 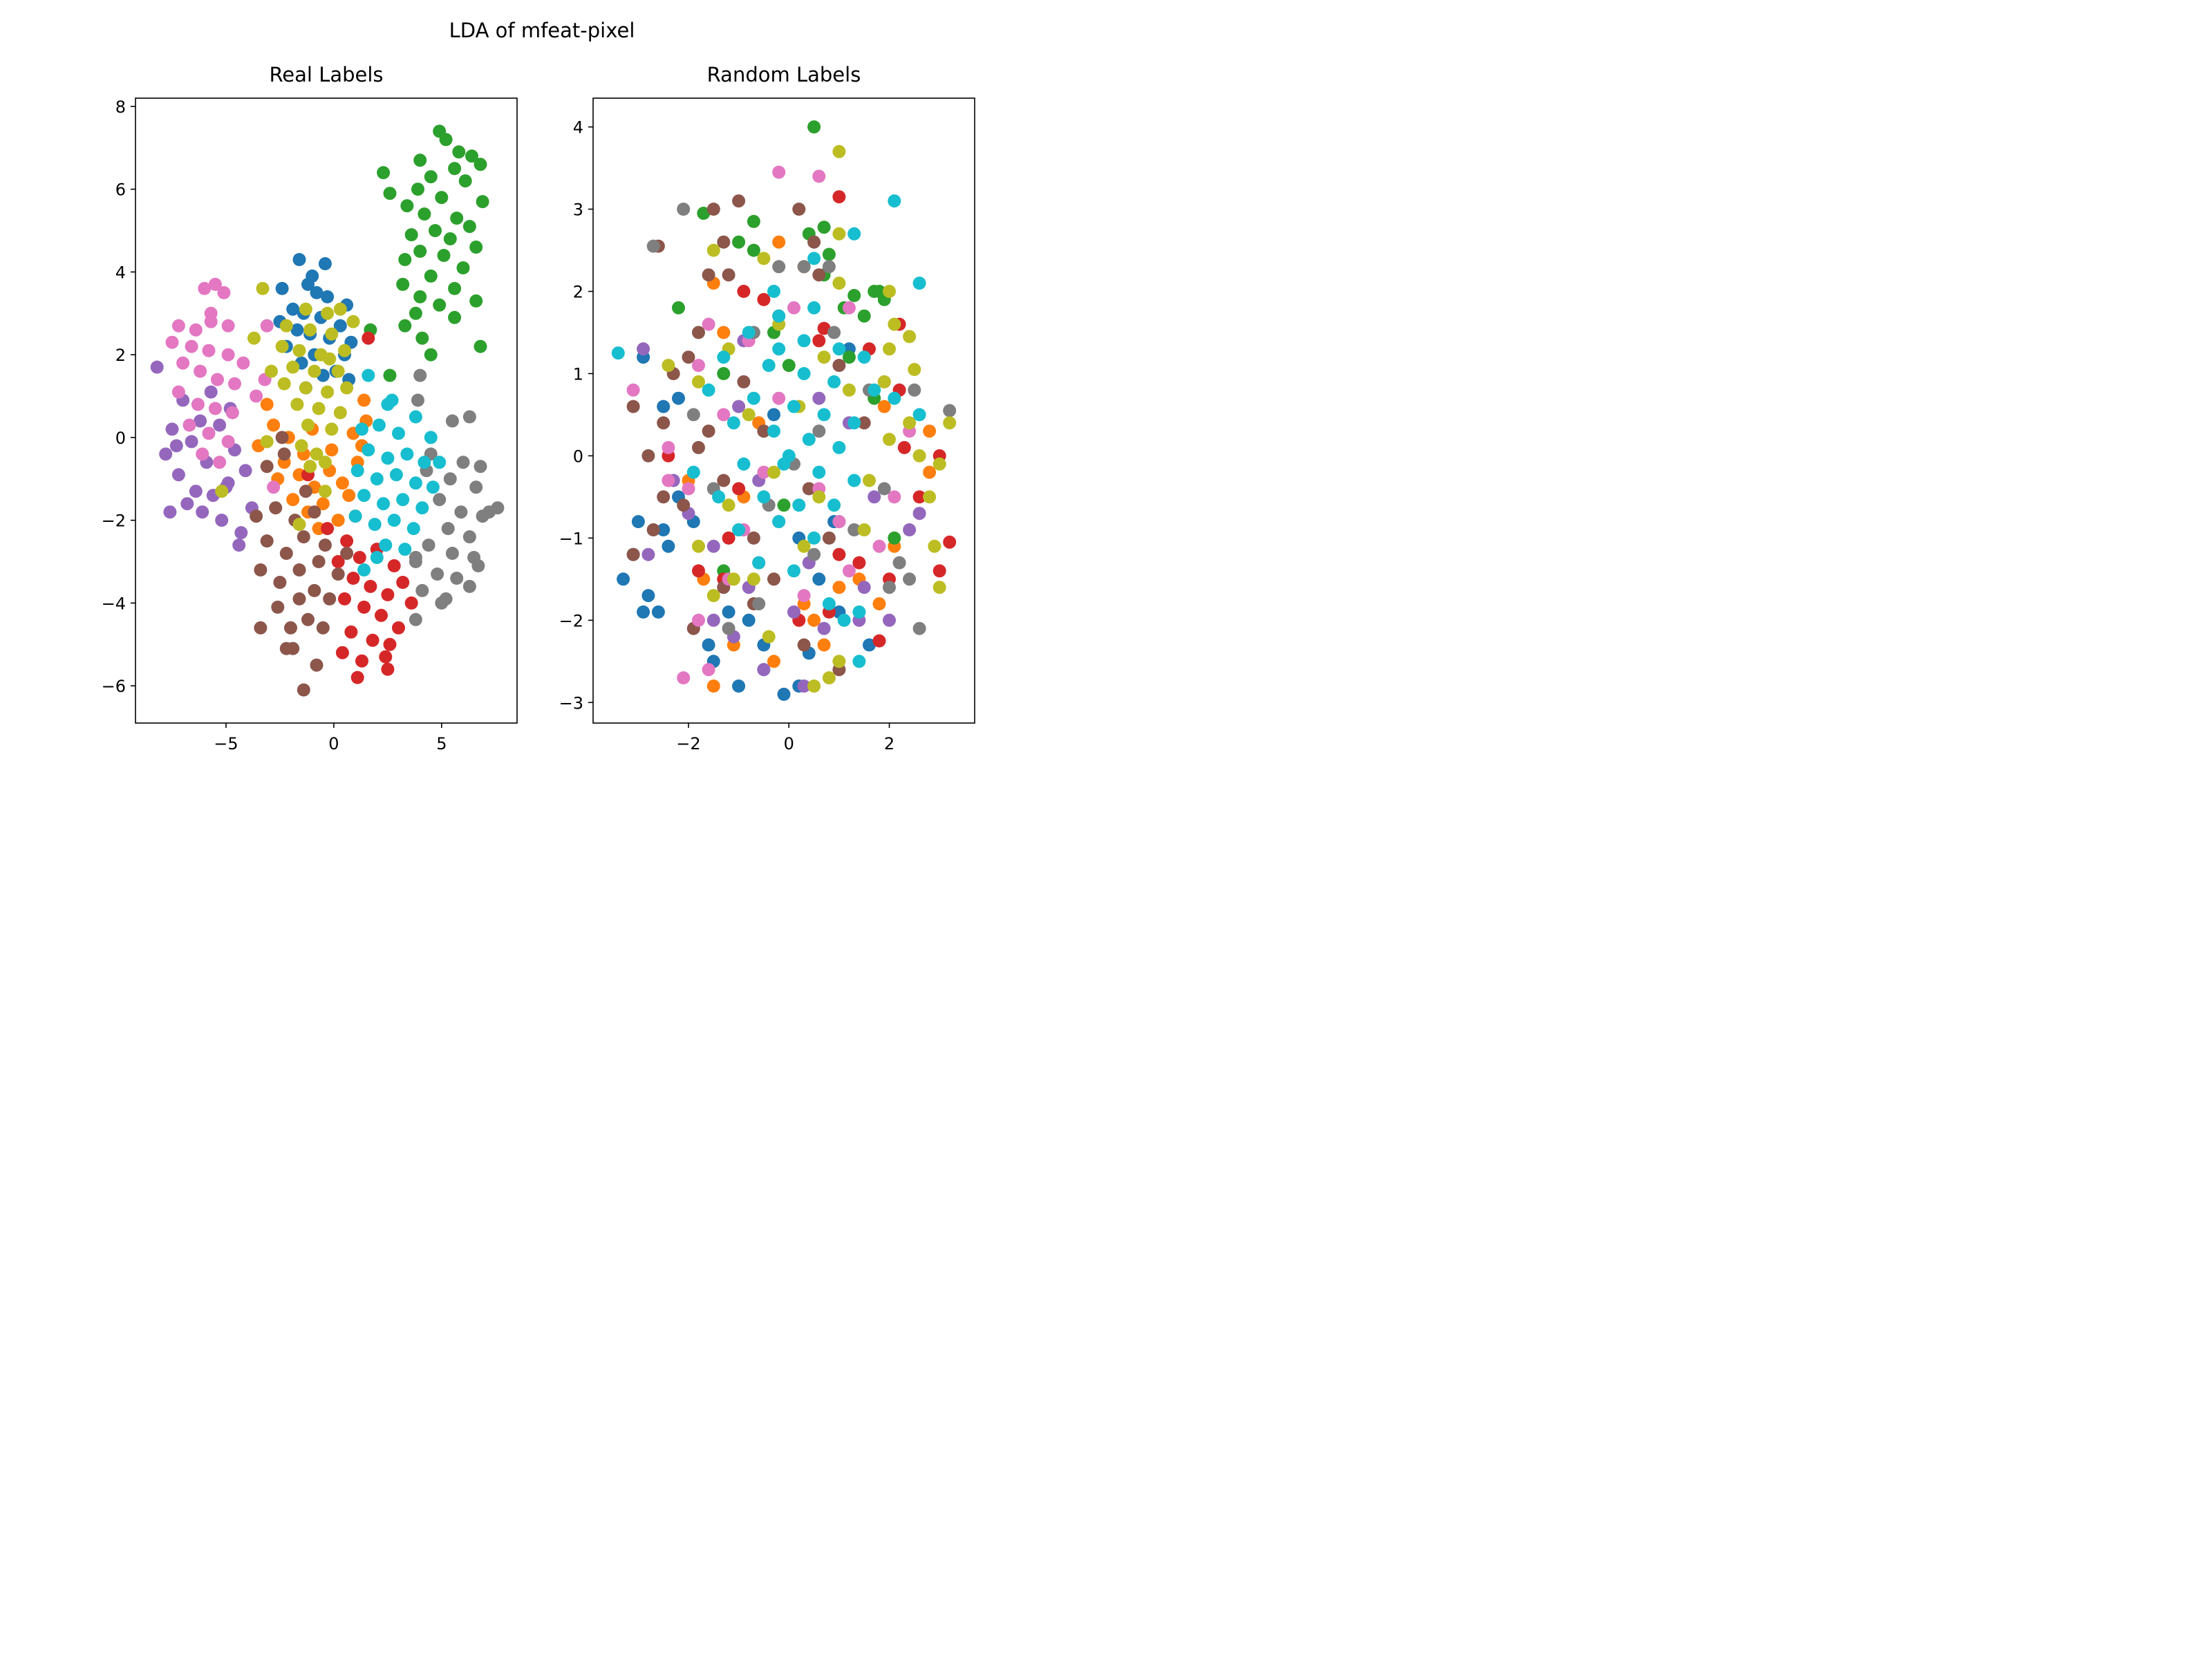 I want to click on random-labels-panel: Random Labels −2 0 2 −3 −2 −1 0 1 2 3 4, so click(x=767, y=408).